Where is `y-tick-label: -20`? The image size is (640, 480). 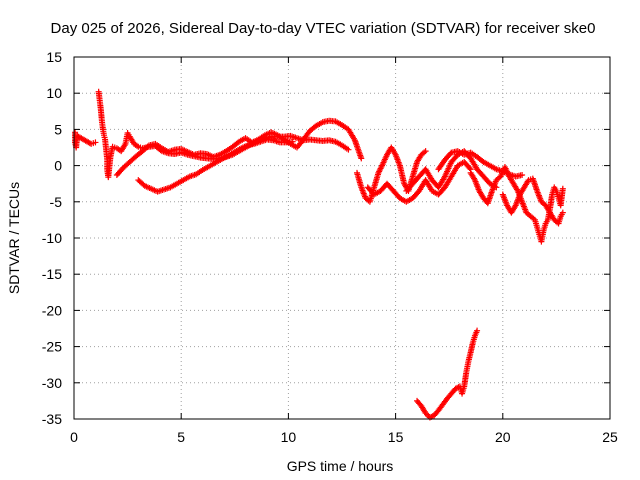 y-tick-label: -20 is located at coordinates (52, 310).